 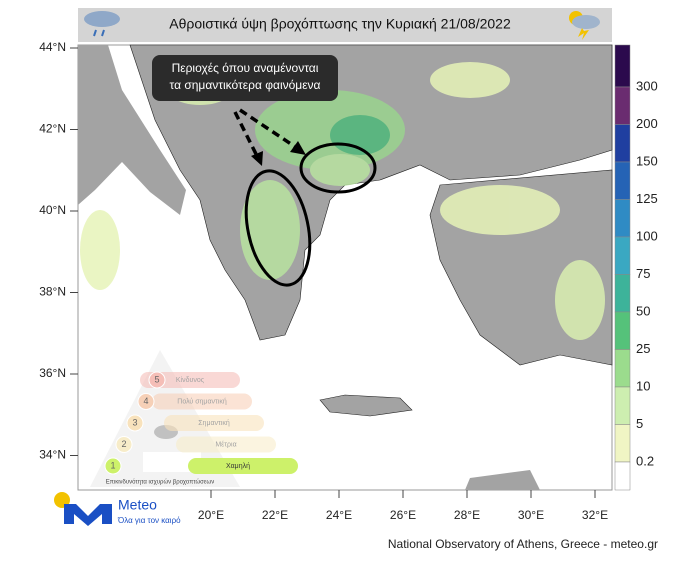 I want to click on land-crete, so click(x=366, y=405).